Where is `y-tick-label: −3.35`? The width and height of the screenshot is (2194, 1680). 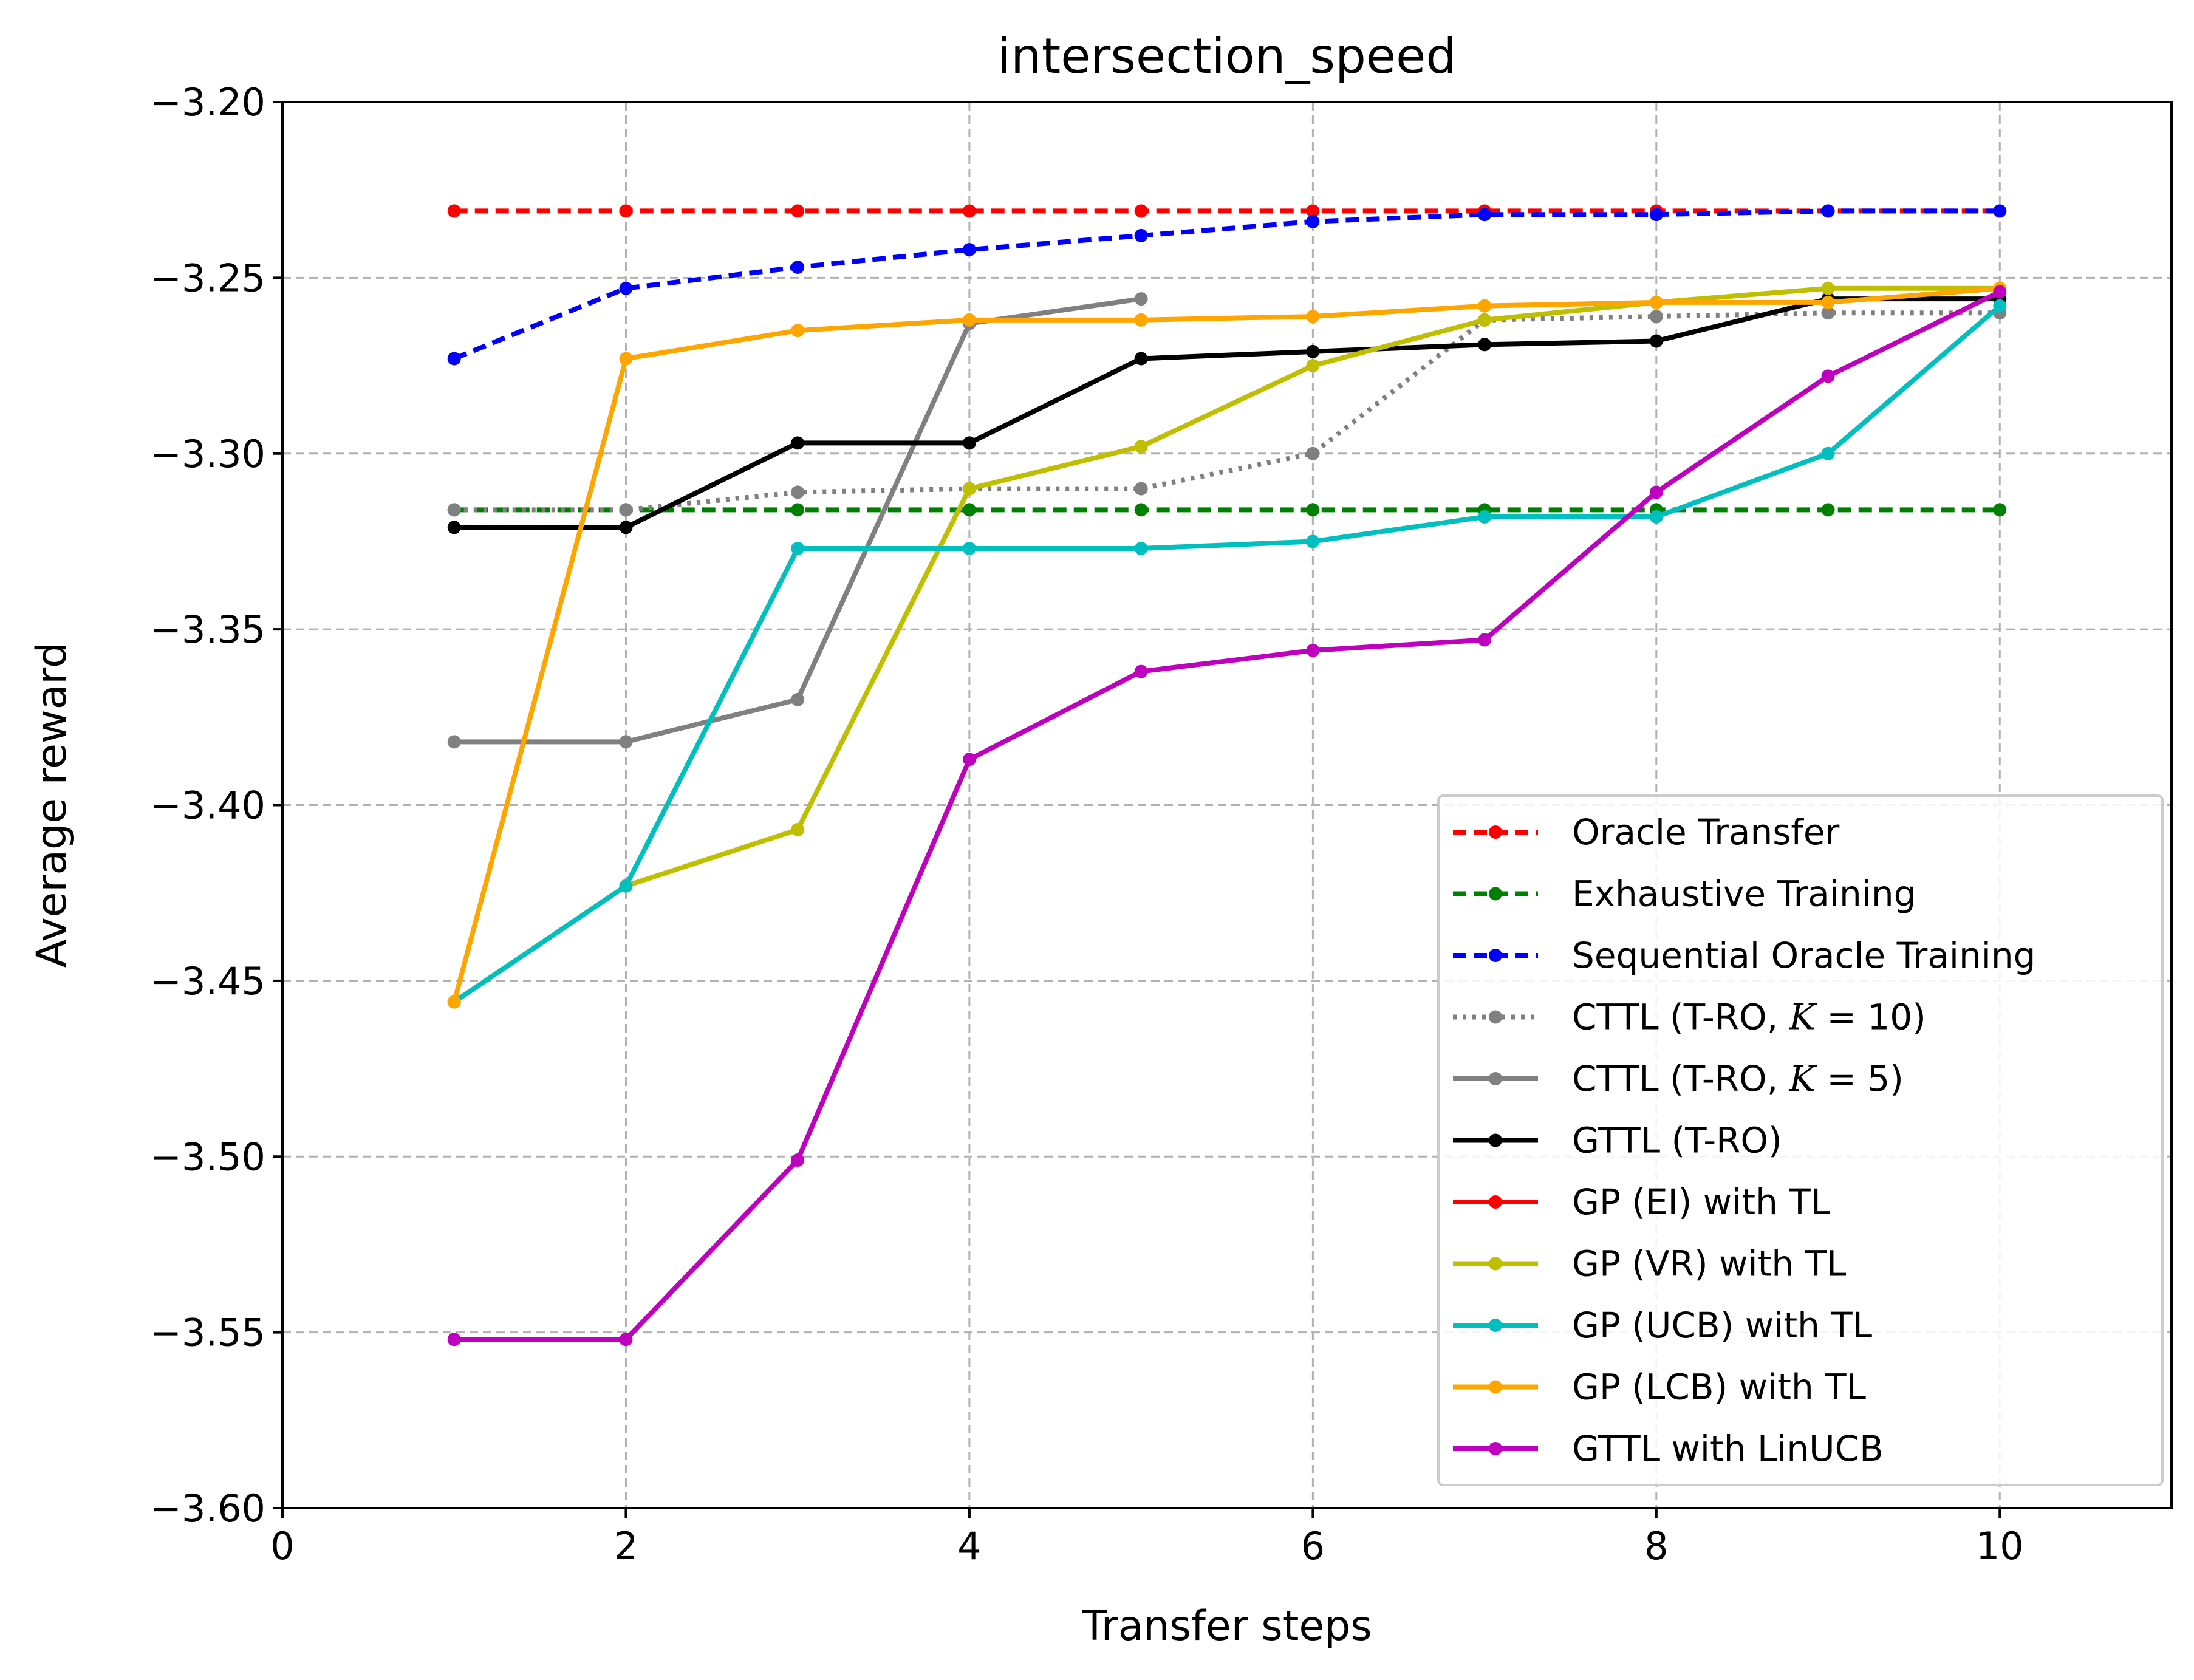 y-tick-label: −3.35 is located at coordinates (207, 629).